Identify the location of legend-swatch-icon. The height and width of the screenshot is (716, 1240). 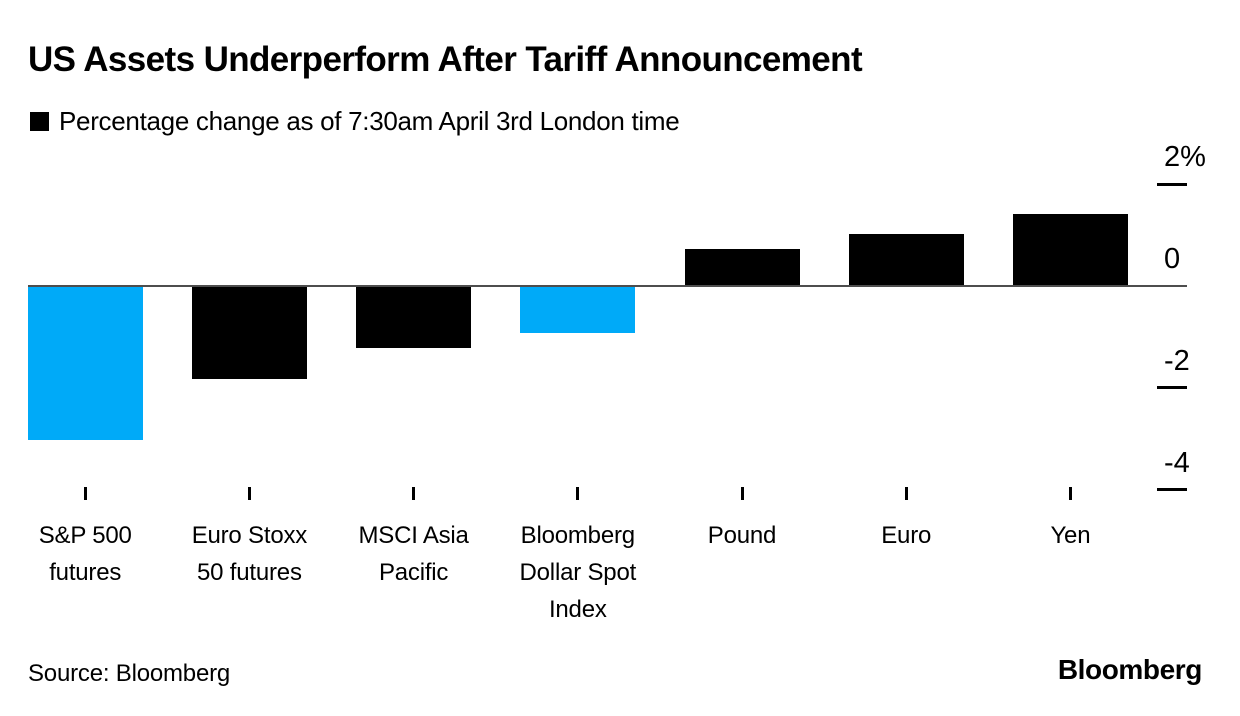
(39, 121).